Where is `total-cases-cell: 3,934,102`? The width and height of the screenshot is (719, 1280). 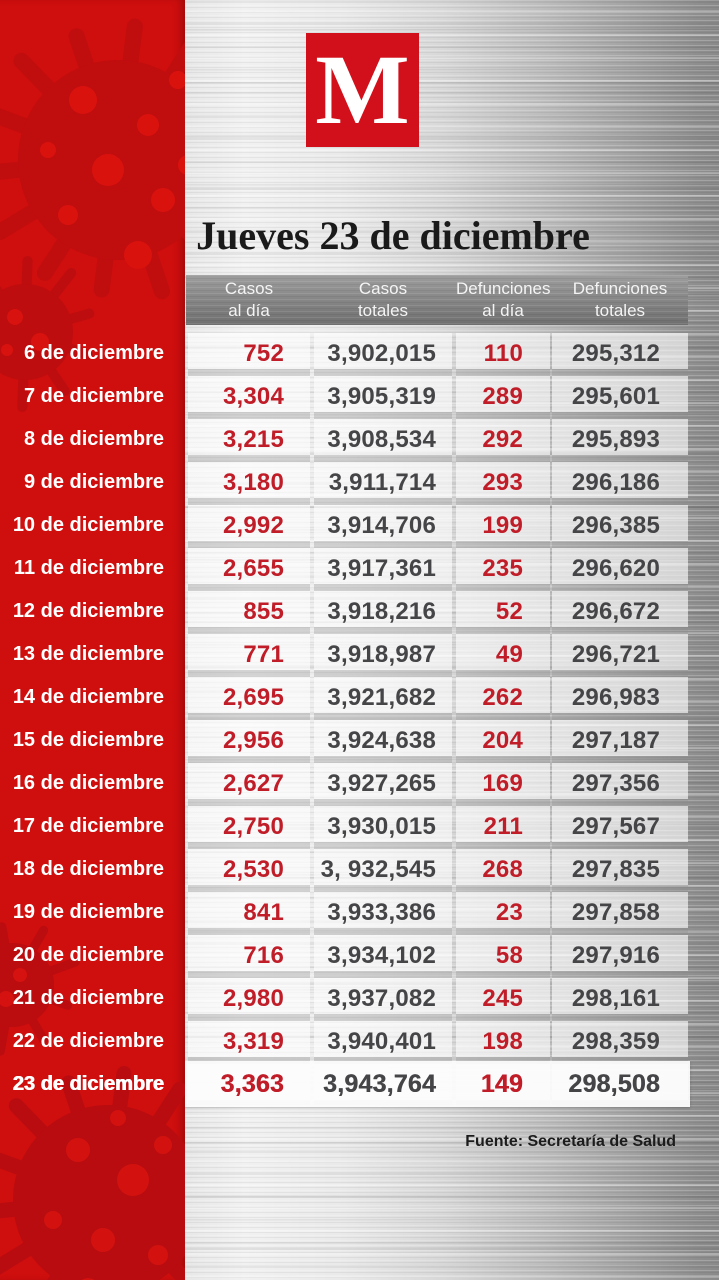 total-cases-cell: 3,934,102 is located at coordinates (383, 955).